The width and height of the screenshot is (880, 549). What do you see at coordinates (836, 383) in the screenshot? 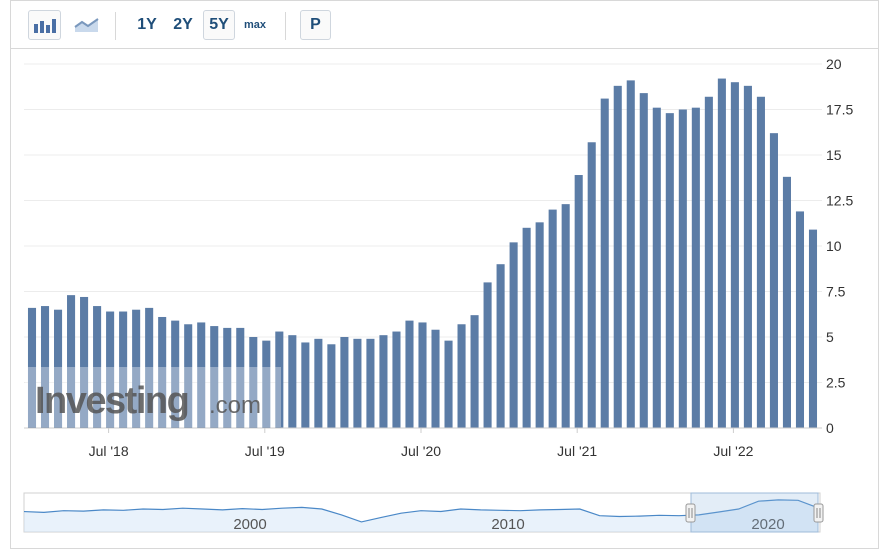
I see `y-tick-label: 2.5` at bounding box center [836, 383].